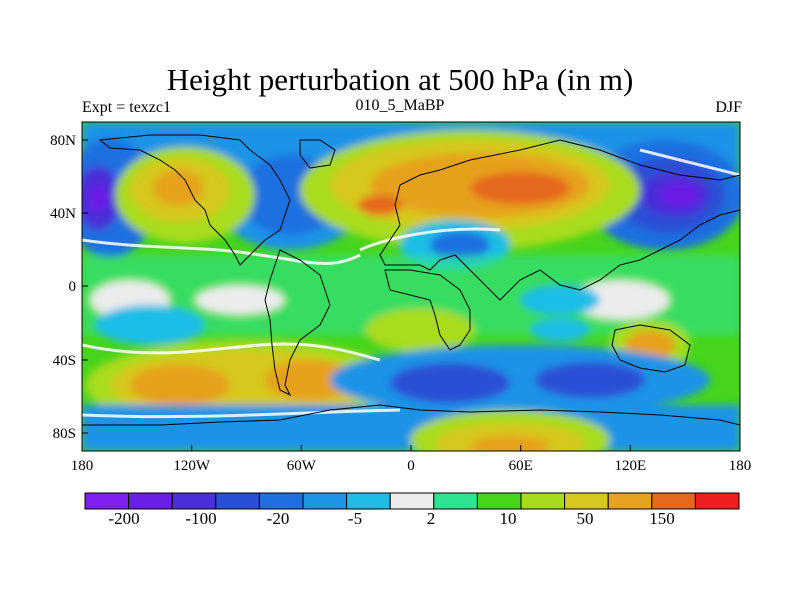 Image resolution: width=800 pixels, height=600 pixels. What do you see at coordinates (63, 214) in the screenshot?
I see `y-tick-label: 40N` at bounding box center [63, 214].